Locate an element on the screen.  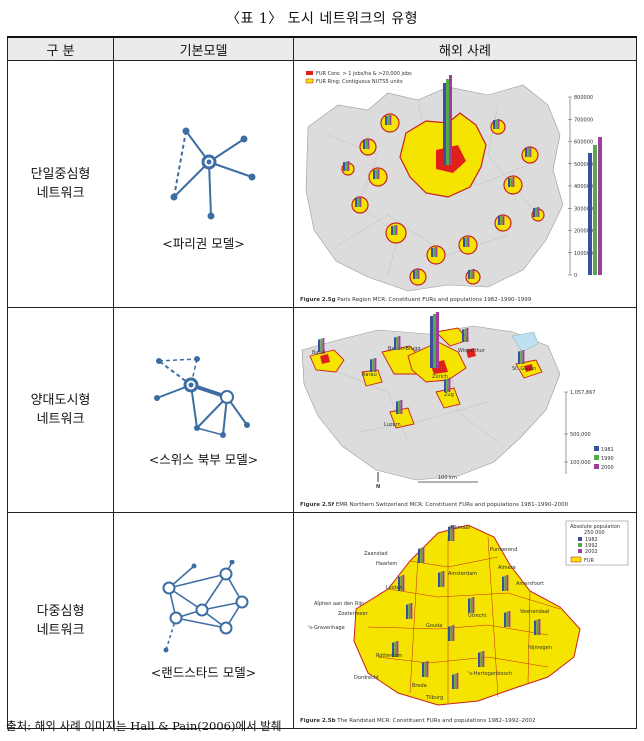
legend-year: 1990 is located at coordinates (607, 459).